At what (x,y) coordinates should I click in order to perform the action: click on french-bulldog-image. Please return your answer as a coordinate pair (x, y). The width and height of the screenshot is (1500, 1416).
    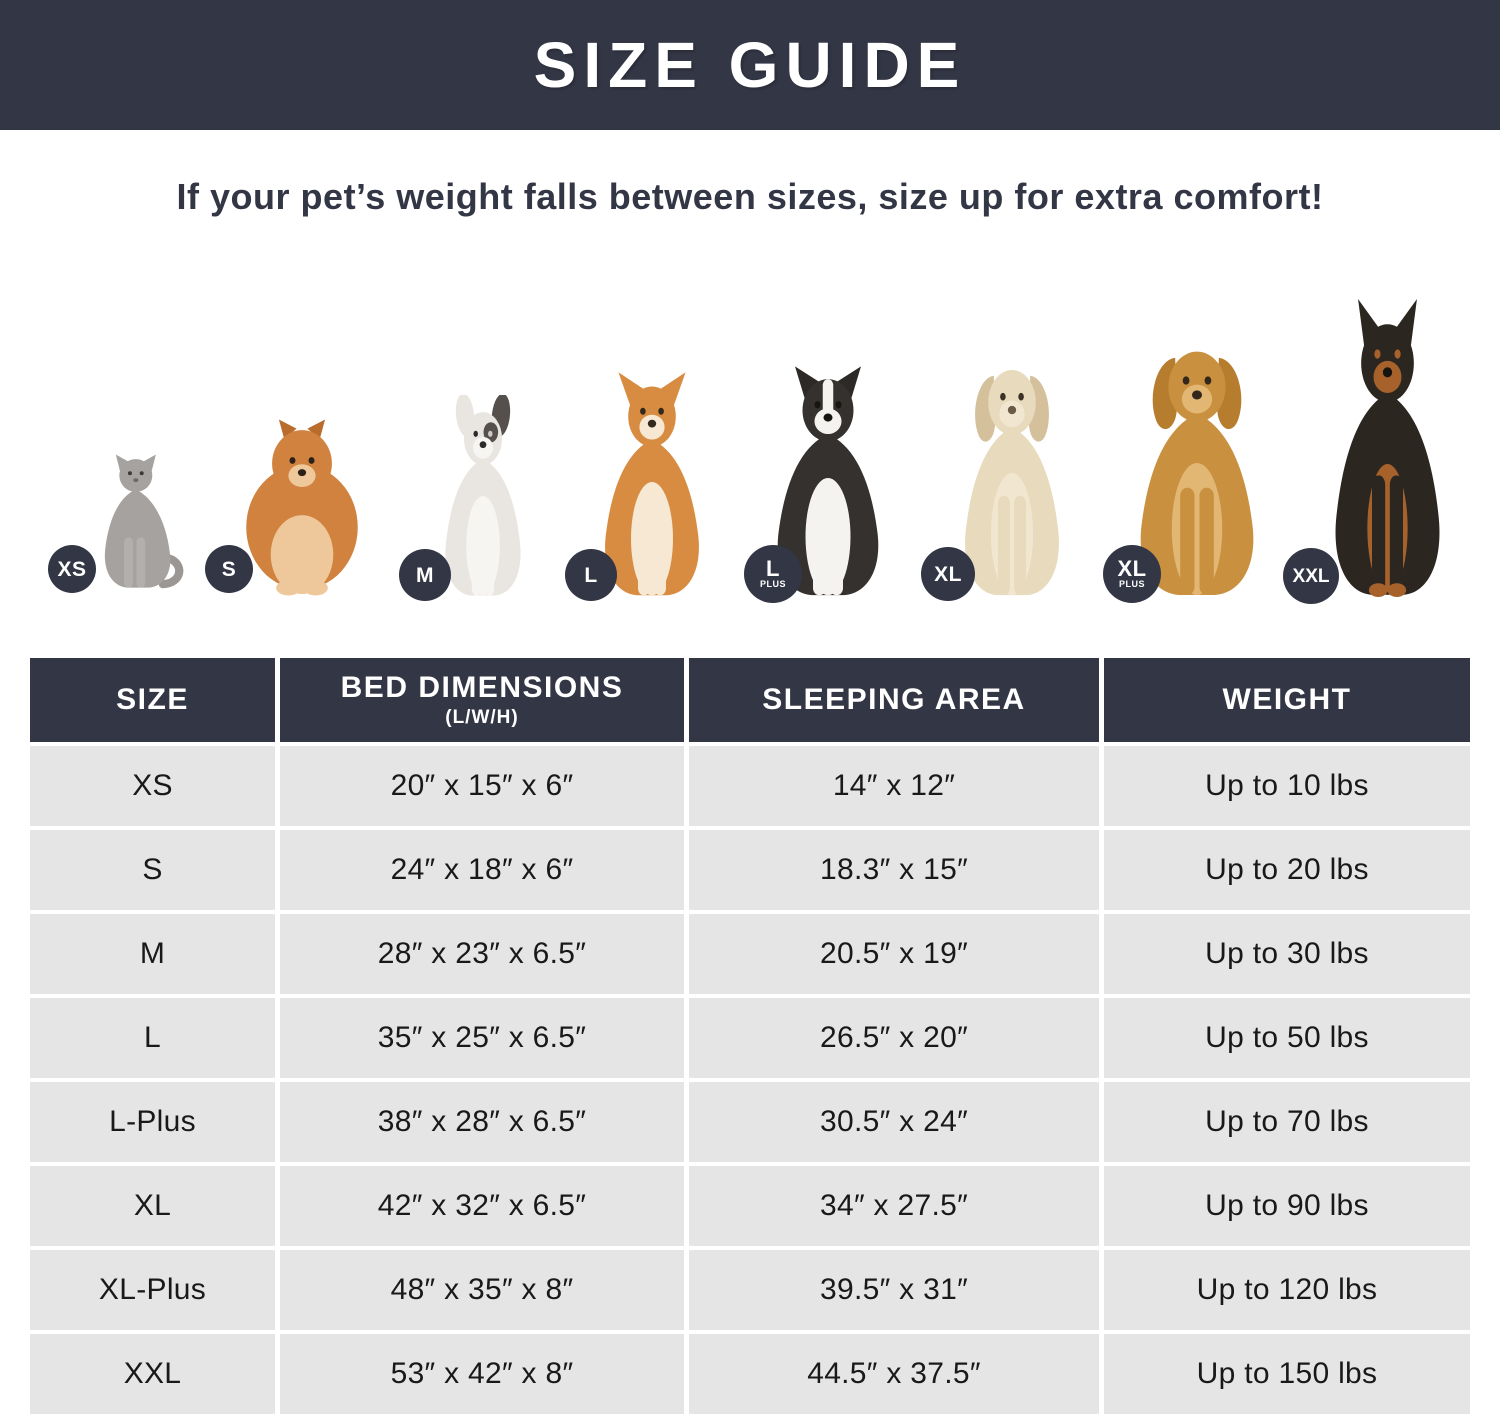
    Looking at the image, I should click on (483, 495).